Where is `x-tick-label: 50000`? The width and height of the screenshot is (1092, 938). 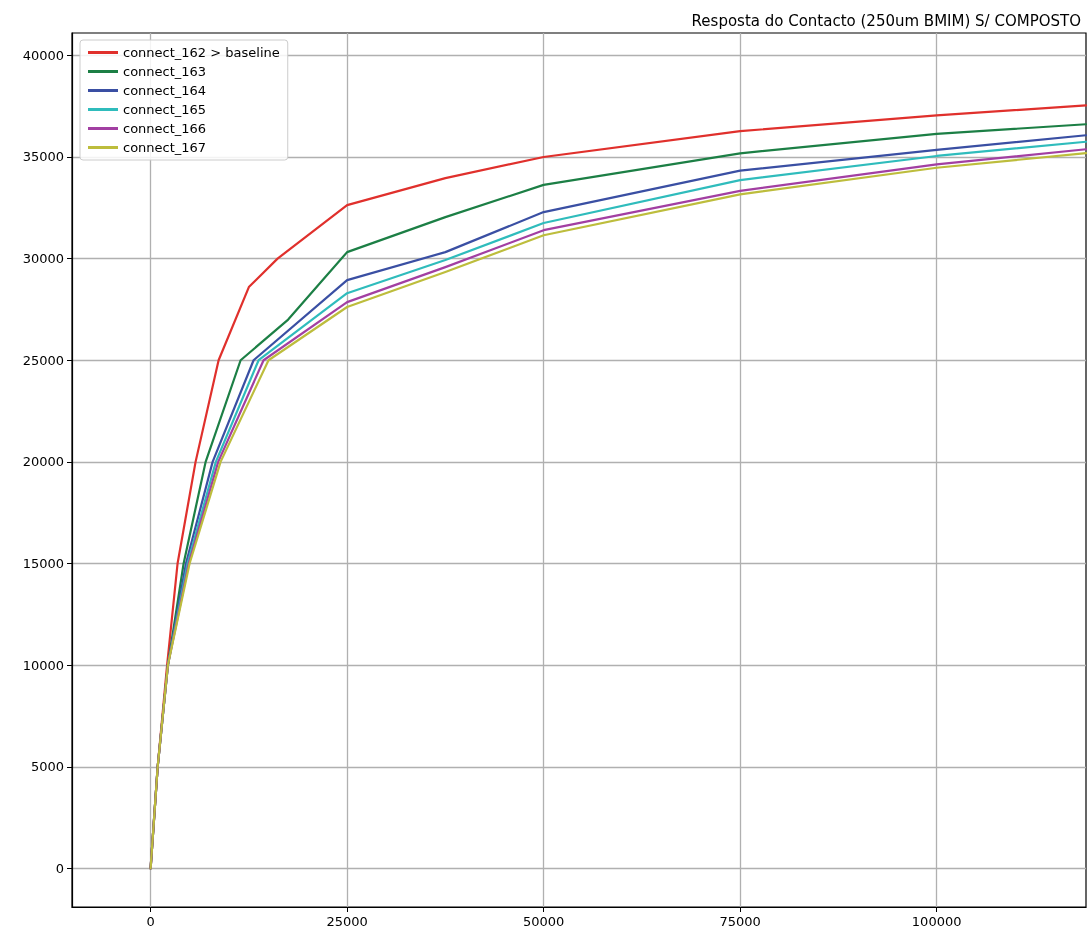
x-tick-label: 50000 is located at coordinates (543, 921).